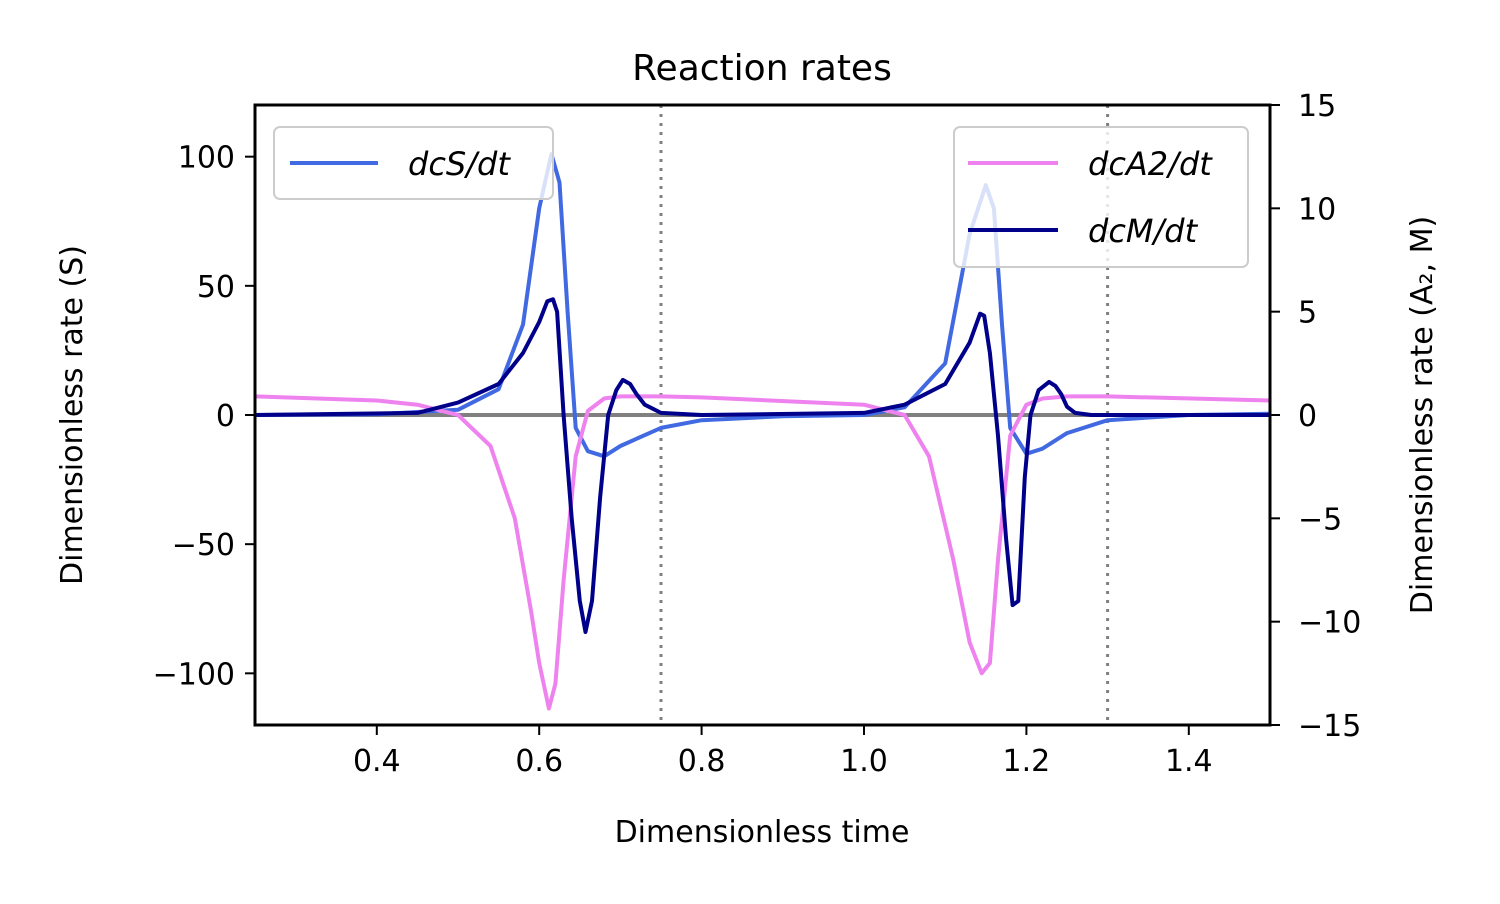  What do you see at coordinates (377, 761) in the screenshot?
I see `x-tick-label-0: 0.4` at bounding box center [377, 761].